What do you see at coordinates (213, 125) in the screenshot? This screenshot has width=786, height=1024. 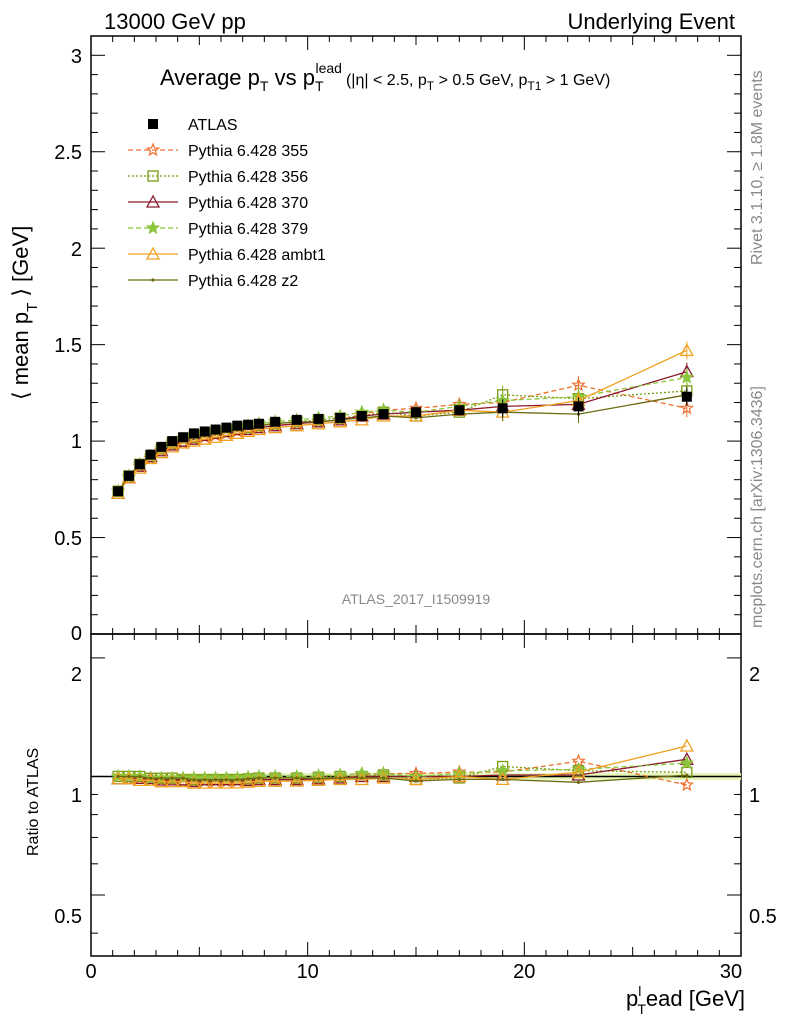 I see `legend-label-atlas: ATLAS` at bounding box center [213, 125].